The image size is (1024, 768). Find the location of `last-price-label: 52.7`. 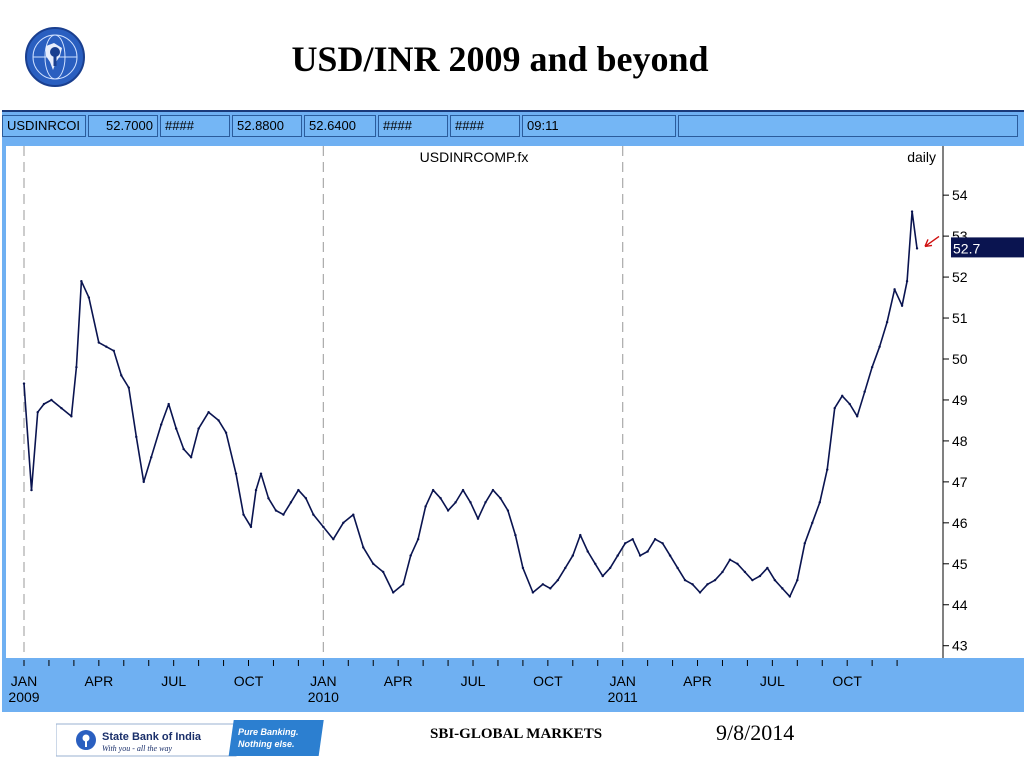

last-price-label: 52.7 is located at coordinates (966, 248).